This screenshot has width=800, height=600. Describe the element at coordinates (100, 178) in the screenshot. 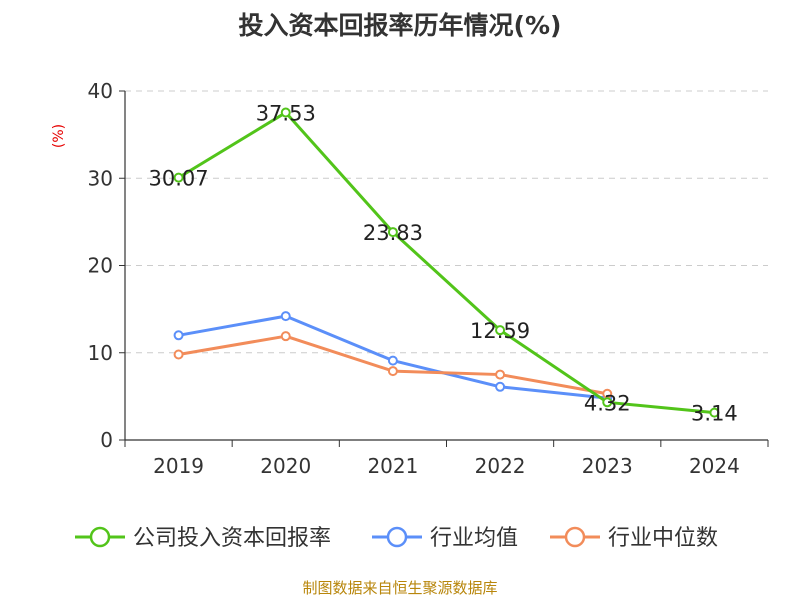

I see `y-tick-label: 30` at that location.